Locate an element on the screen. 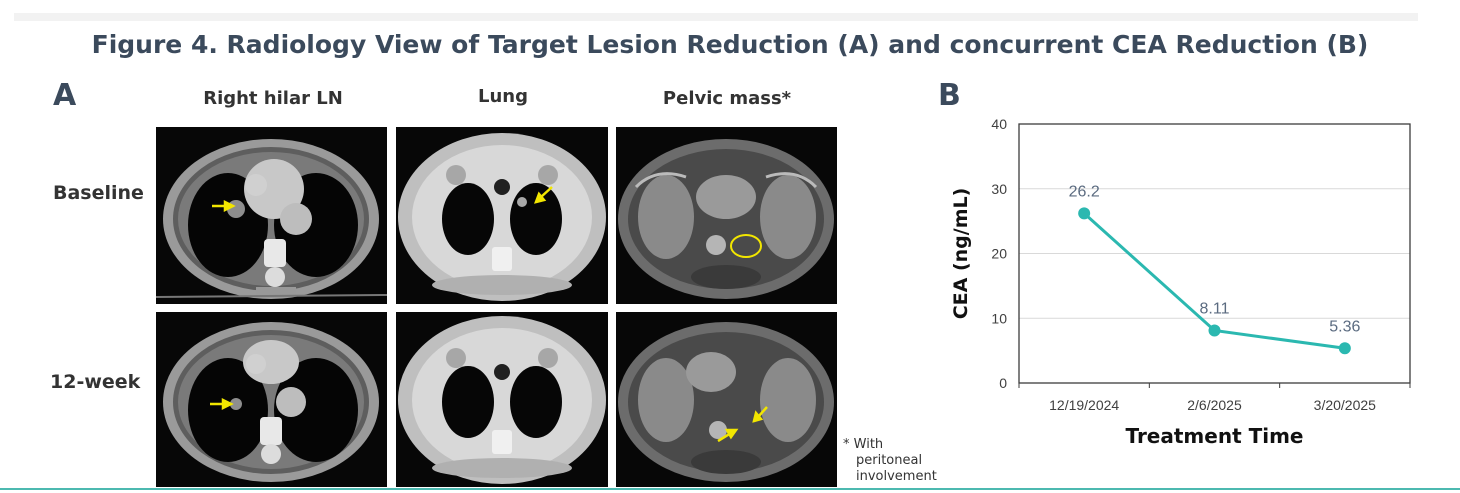 This screenshot has width=1460, height=493. arrow-marker-lung-baseline is located at coordinates (543, 195).